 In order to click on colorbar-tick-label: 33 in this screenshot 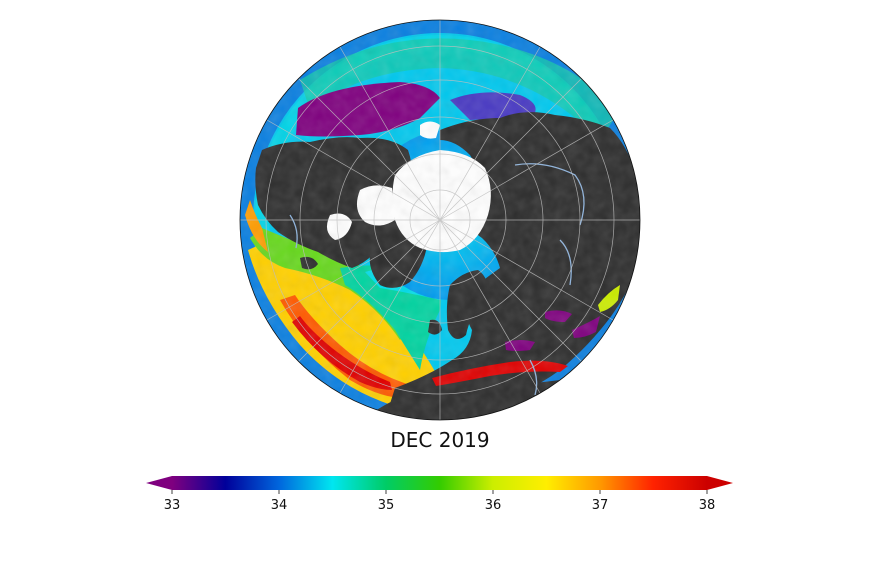, I will do `click(172, 505)`.